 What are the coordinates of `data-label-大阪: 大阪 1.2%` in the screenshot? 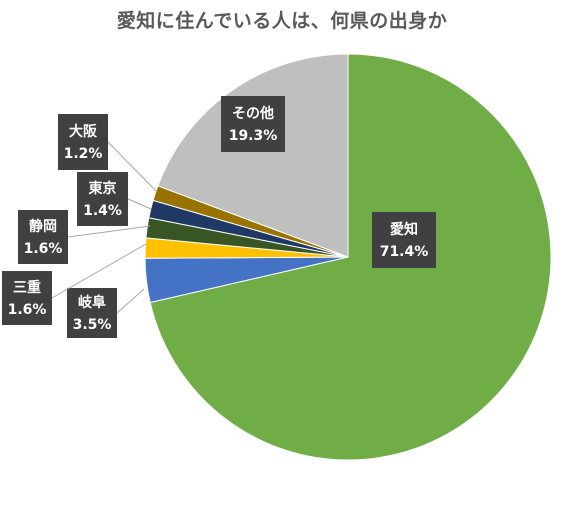 It's located at (83, 142).